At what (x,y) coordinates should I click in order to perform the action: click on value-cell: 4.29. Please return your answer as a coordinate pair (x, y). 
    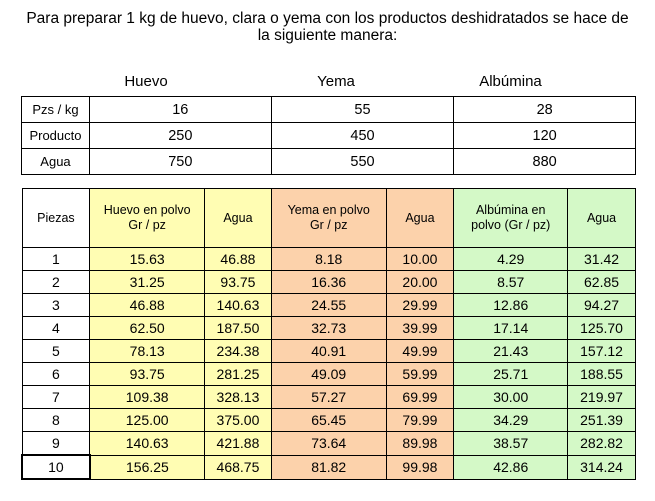
    Looking at the image, I should click on (511, 259).